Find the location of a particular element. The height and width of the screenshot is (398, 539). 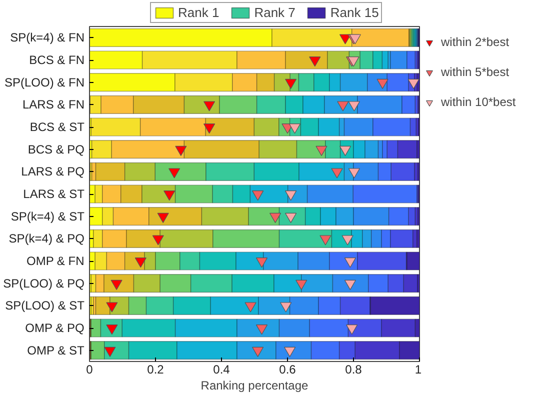

x-tick-label: 0.6 is located at coordinates (287, 369).